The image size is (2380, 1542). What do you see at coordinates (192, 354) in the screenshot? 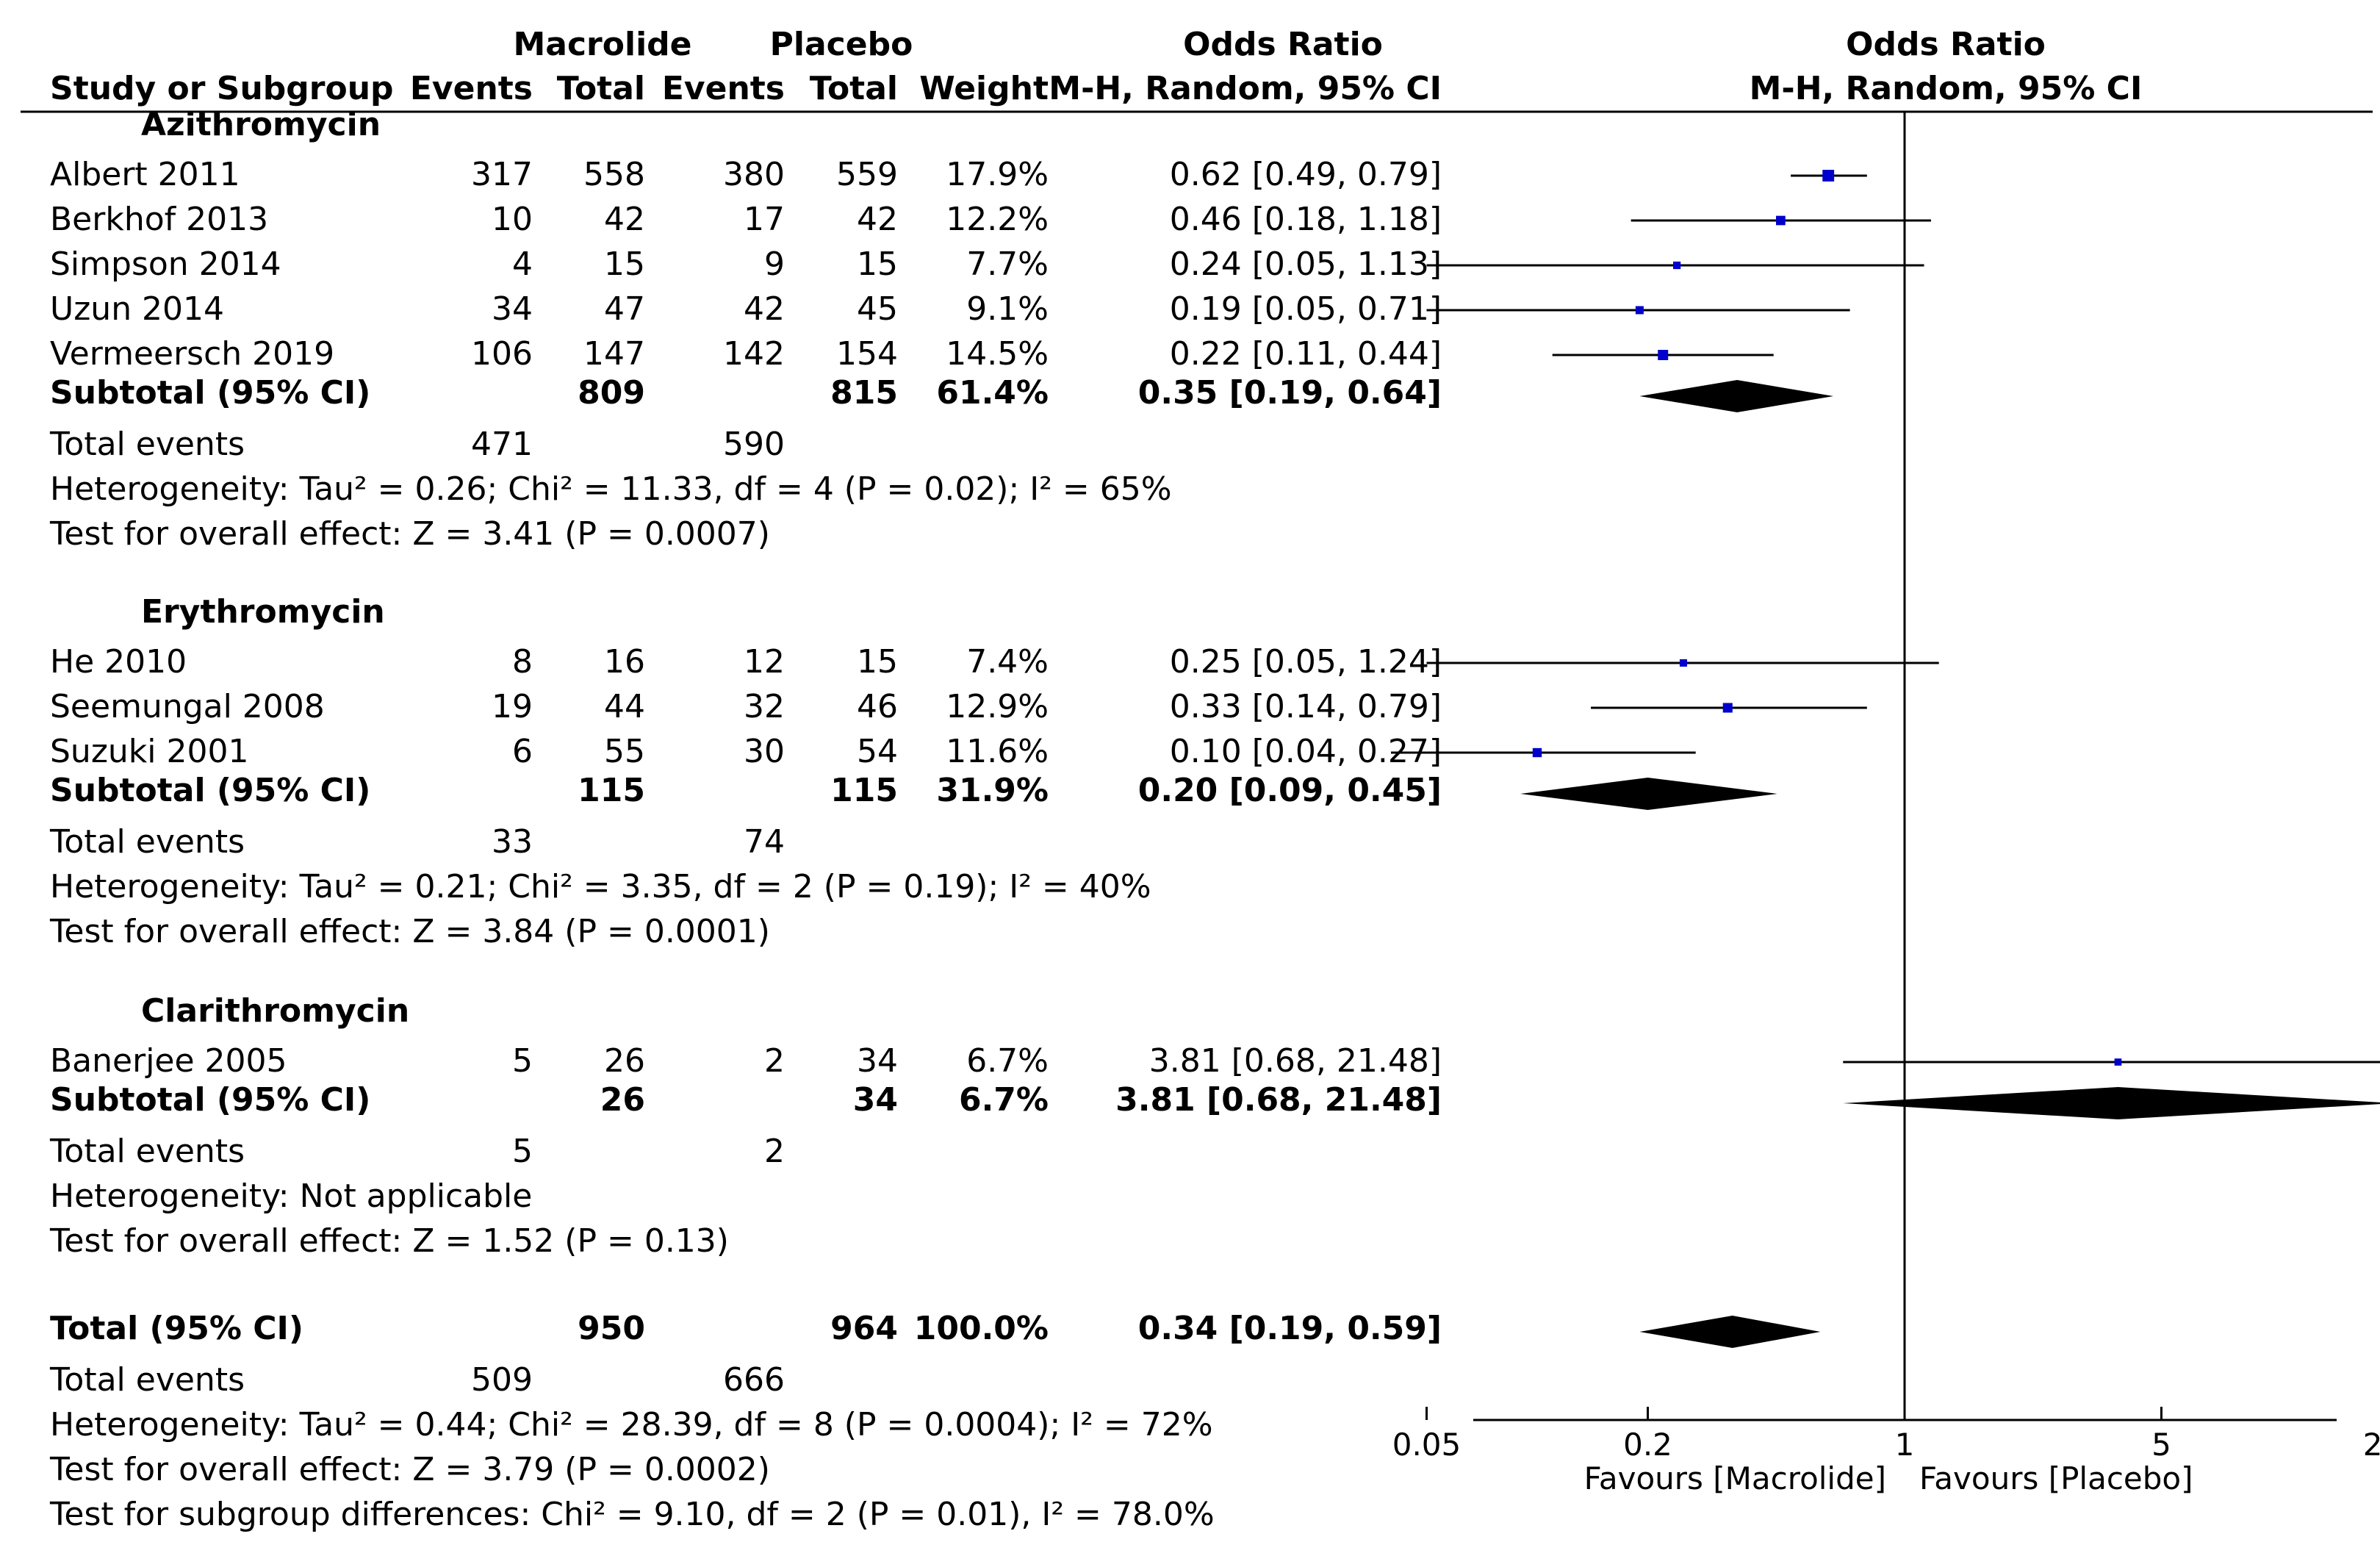
I see `study-name: Vermeersch 2019` at bounding box center [192, 354].